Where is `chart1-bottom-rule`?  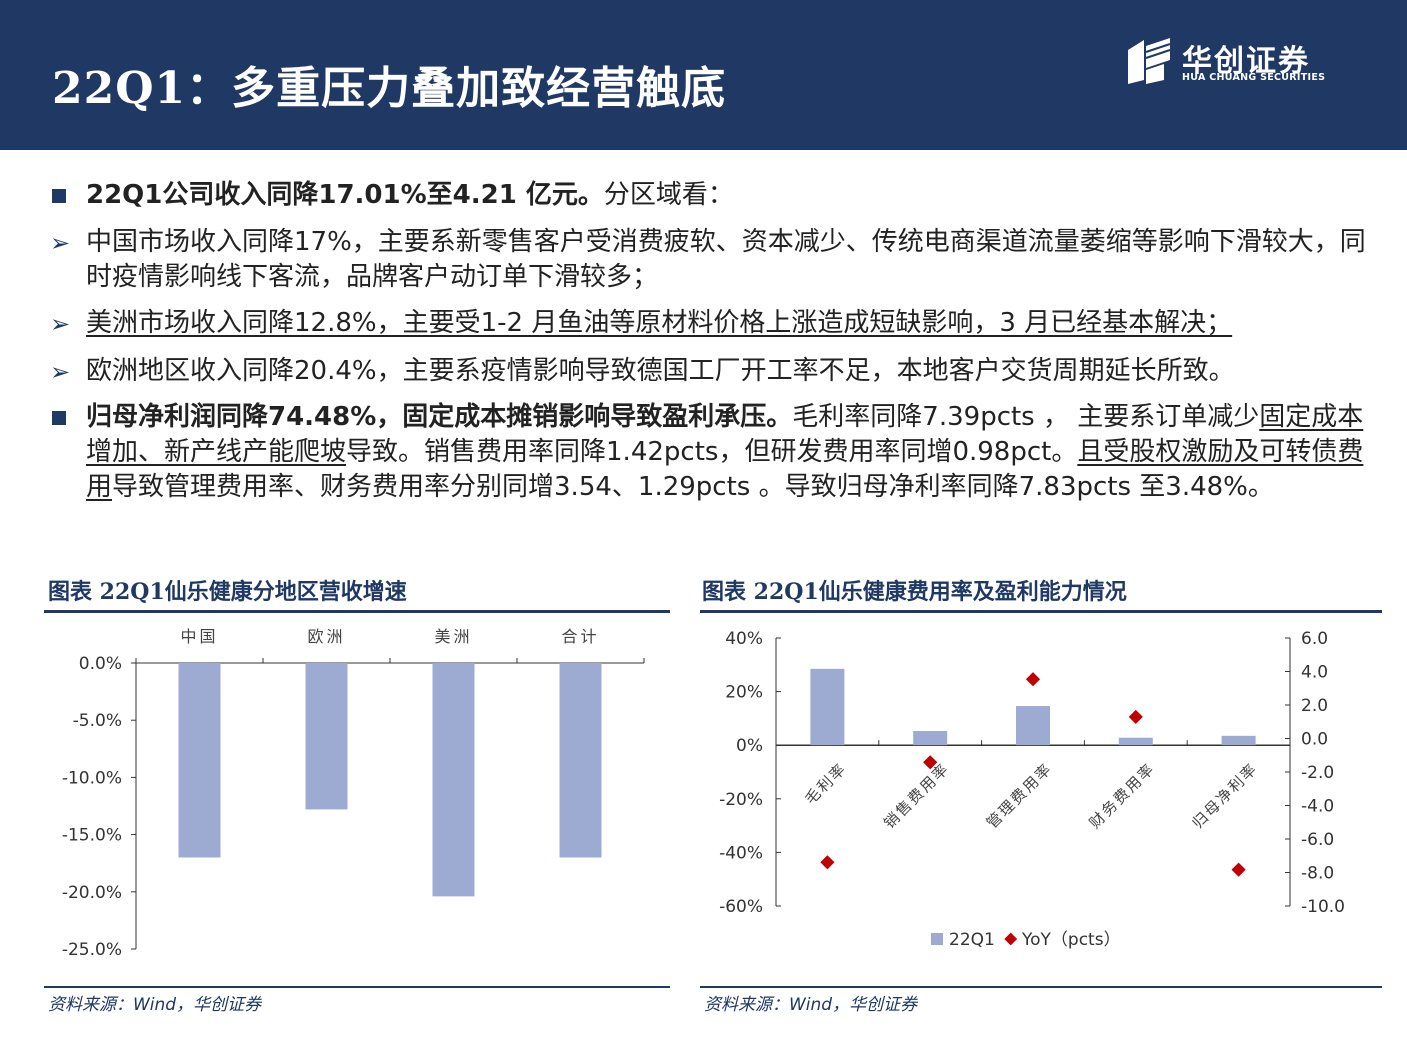 chart1-bottom-rule is located at coordinates (357, 987).